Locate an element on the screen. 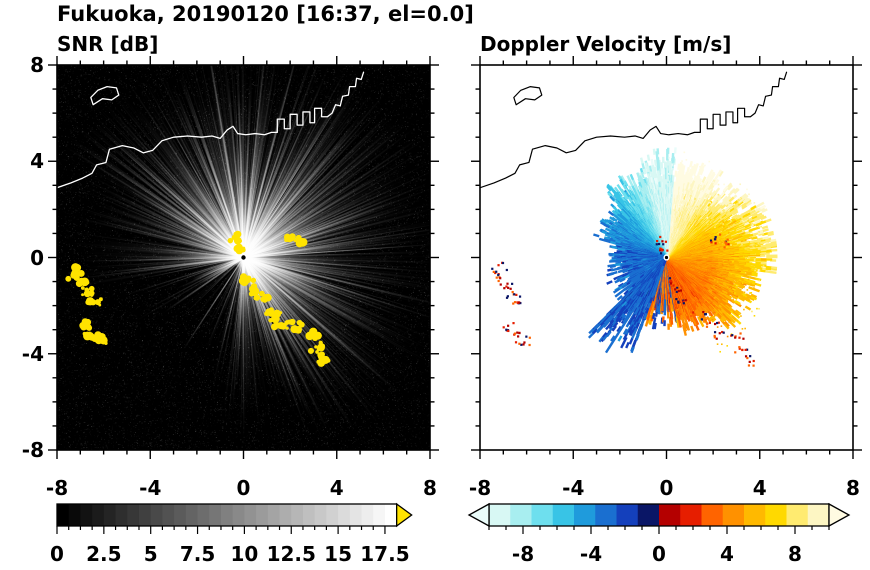 The image size is (870, 570). velocity-colorbar-tick-label: 0 is located at coordinates (659, 554).